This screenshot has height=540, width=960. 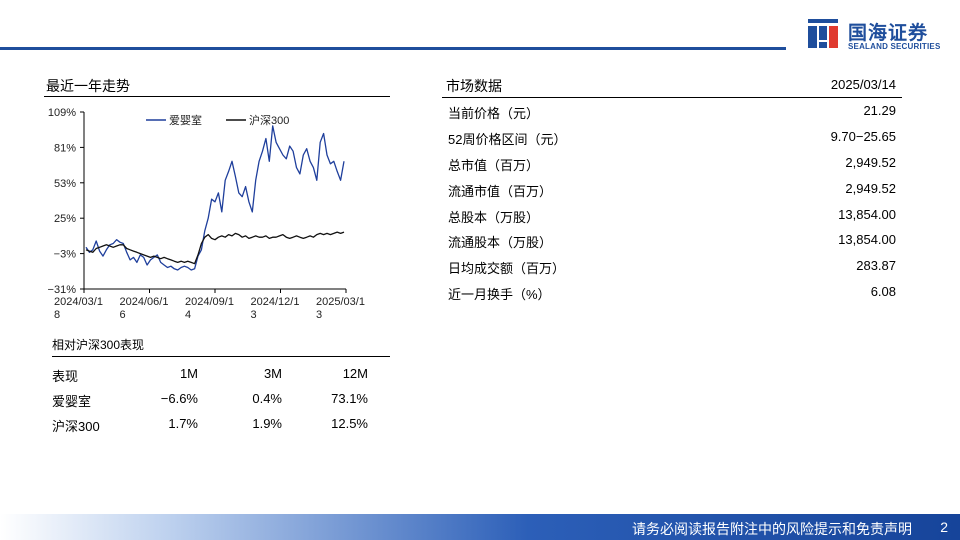 I want to click on performance-header-row: 表现 1M 3M 12M, so click(x=221, y=373).